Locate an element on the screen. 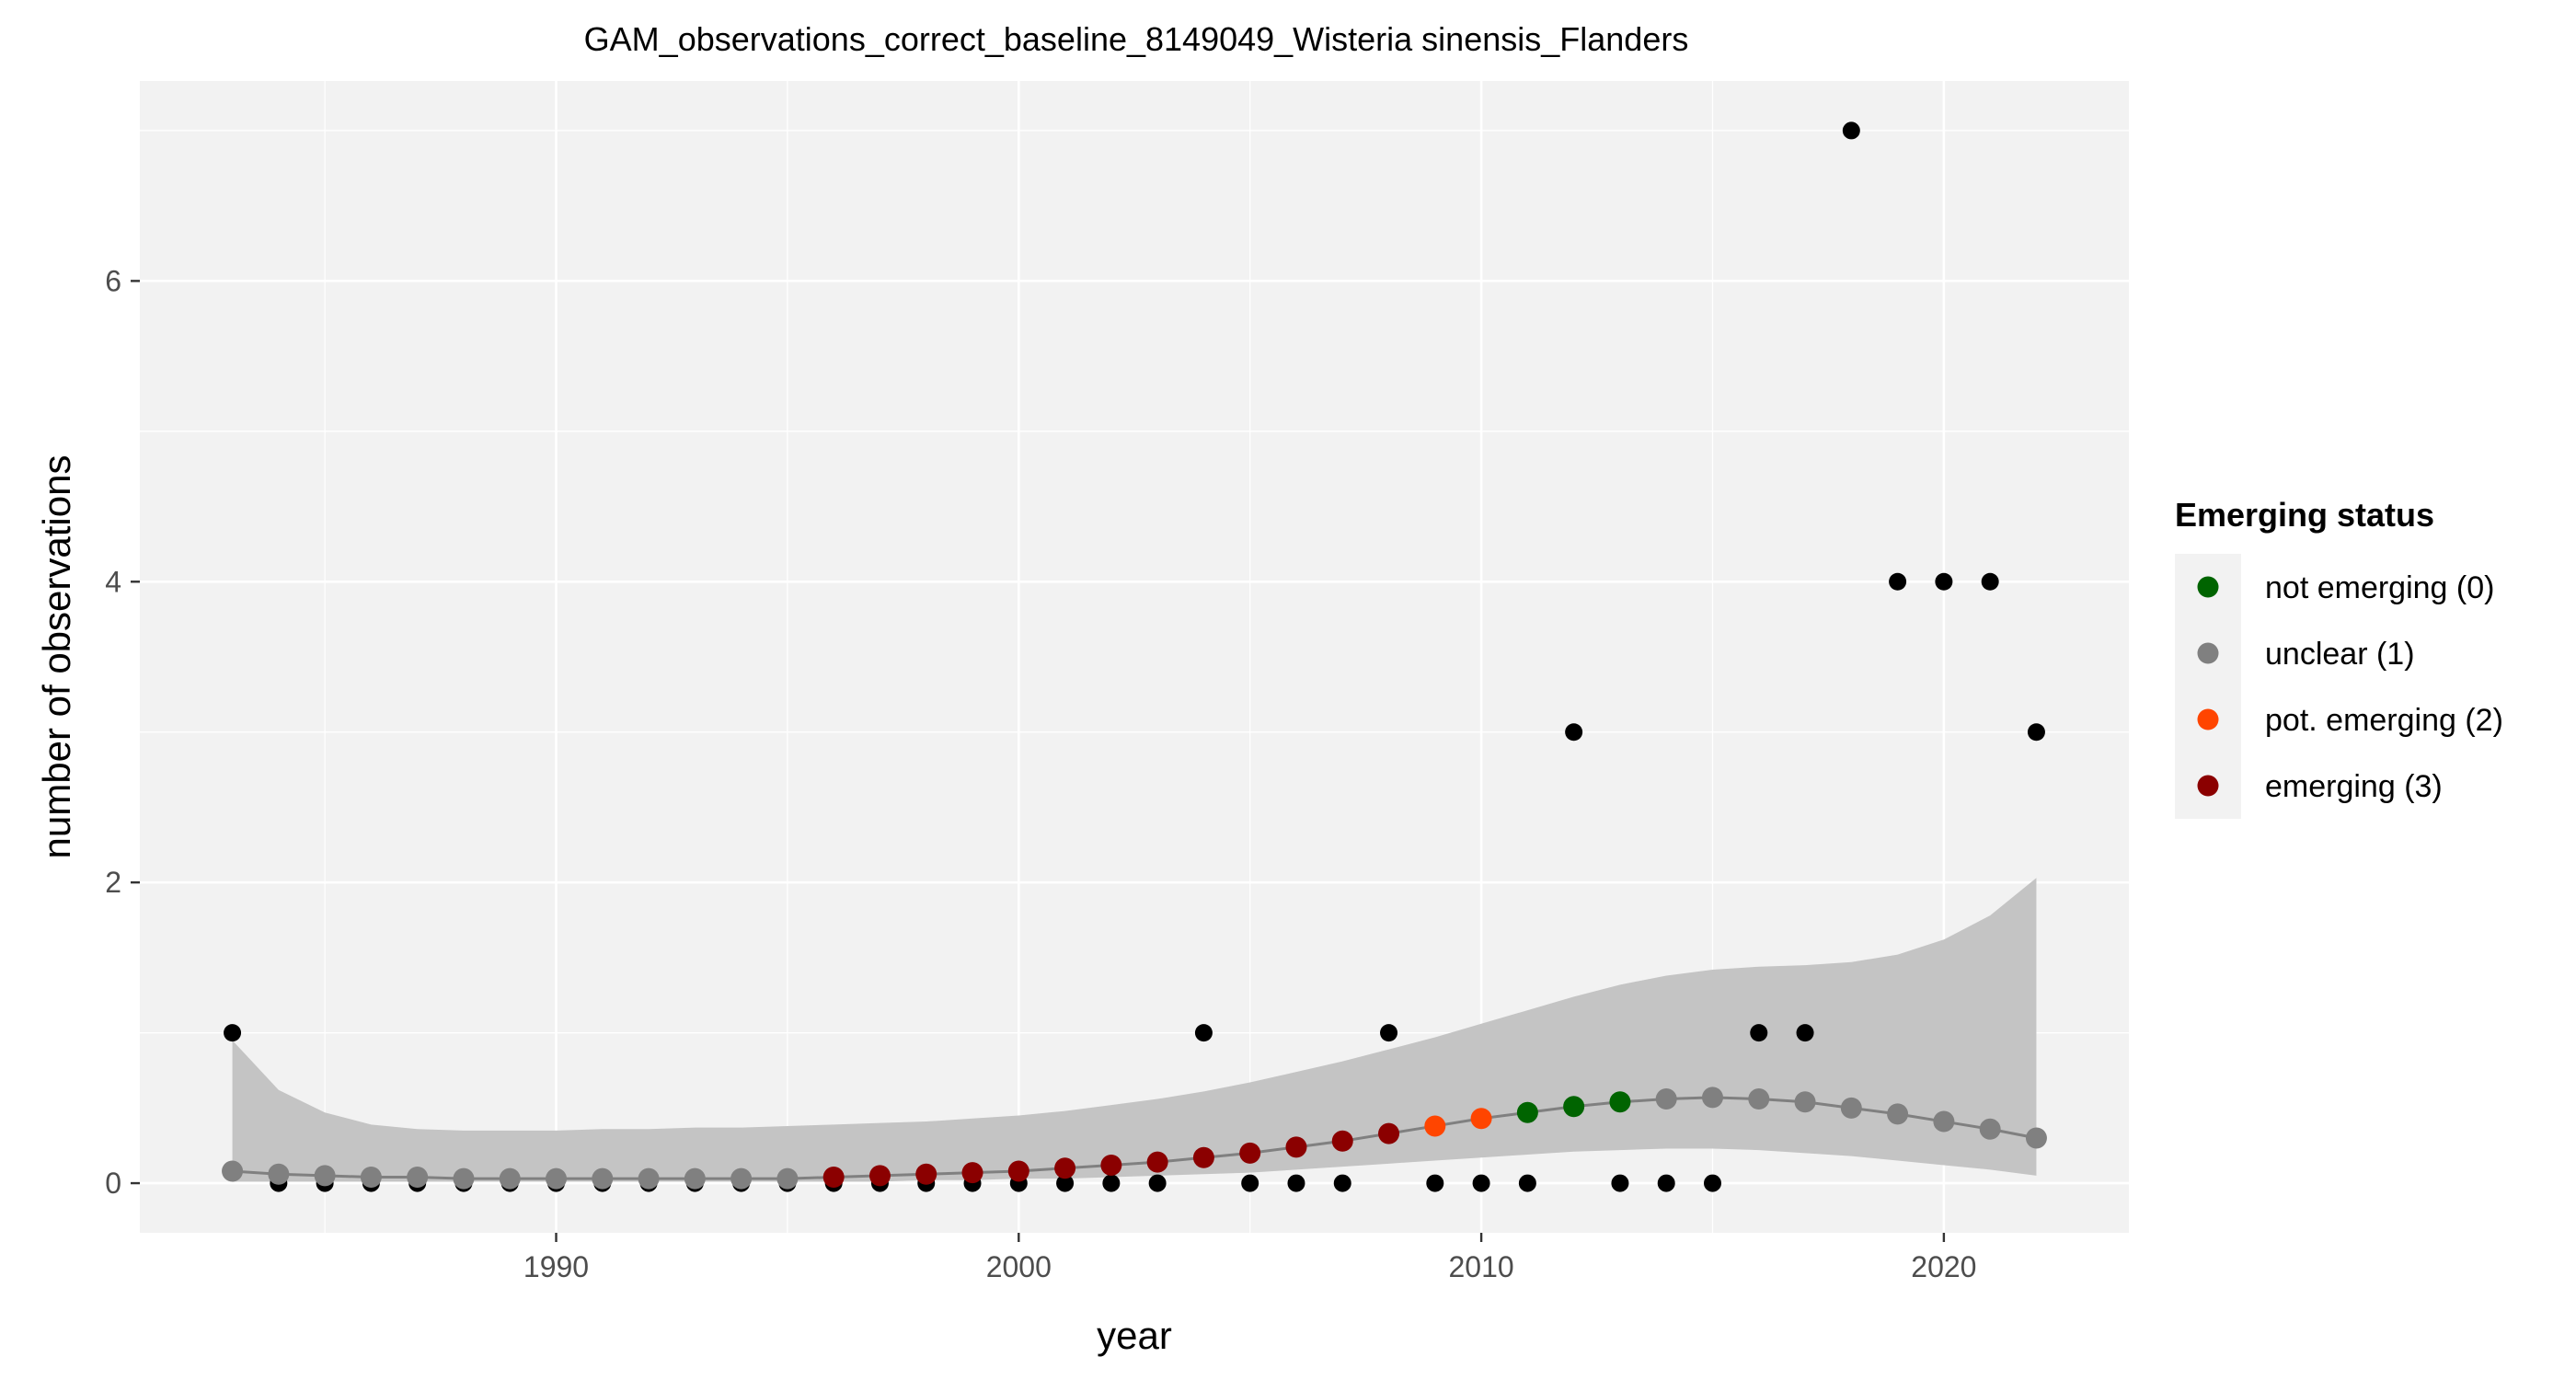  legend-key-background is located at coordinates (2208, 686).